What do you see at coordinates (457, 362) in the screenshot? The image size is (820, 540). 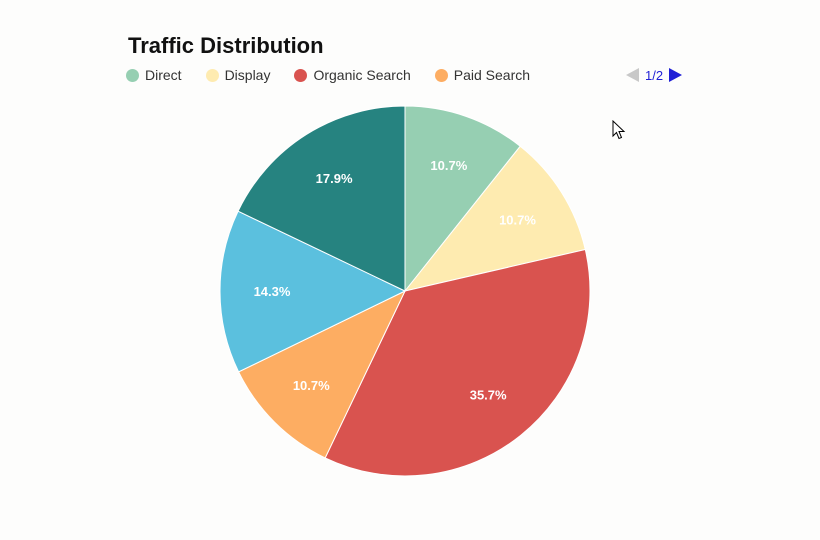 I see `pie-slice-organic-search` at bounding box center [457, 362].